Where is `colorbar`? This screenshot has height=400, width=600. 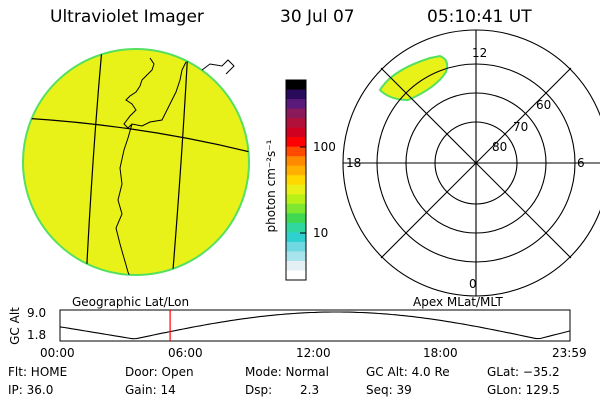
colorbar is located at coordinates (296, 180).